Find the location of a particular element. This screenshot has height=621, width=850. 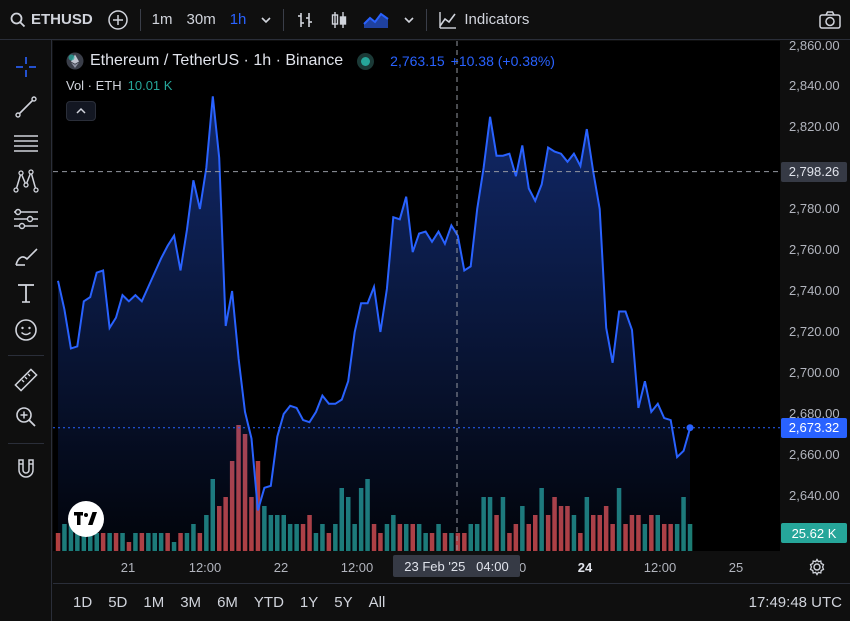

emoji-tool is located at coordinates (26, 330).